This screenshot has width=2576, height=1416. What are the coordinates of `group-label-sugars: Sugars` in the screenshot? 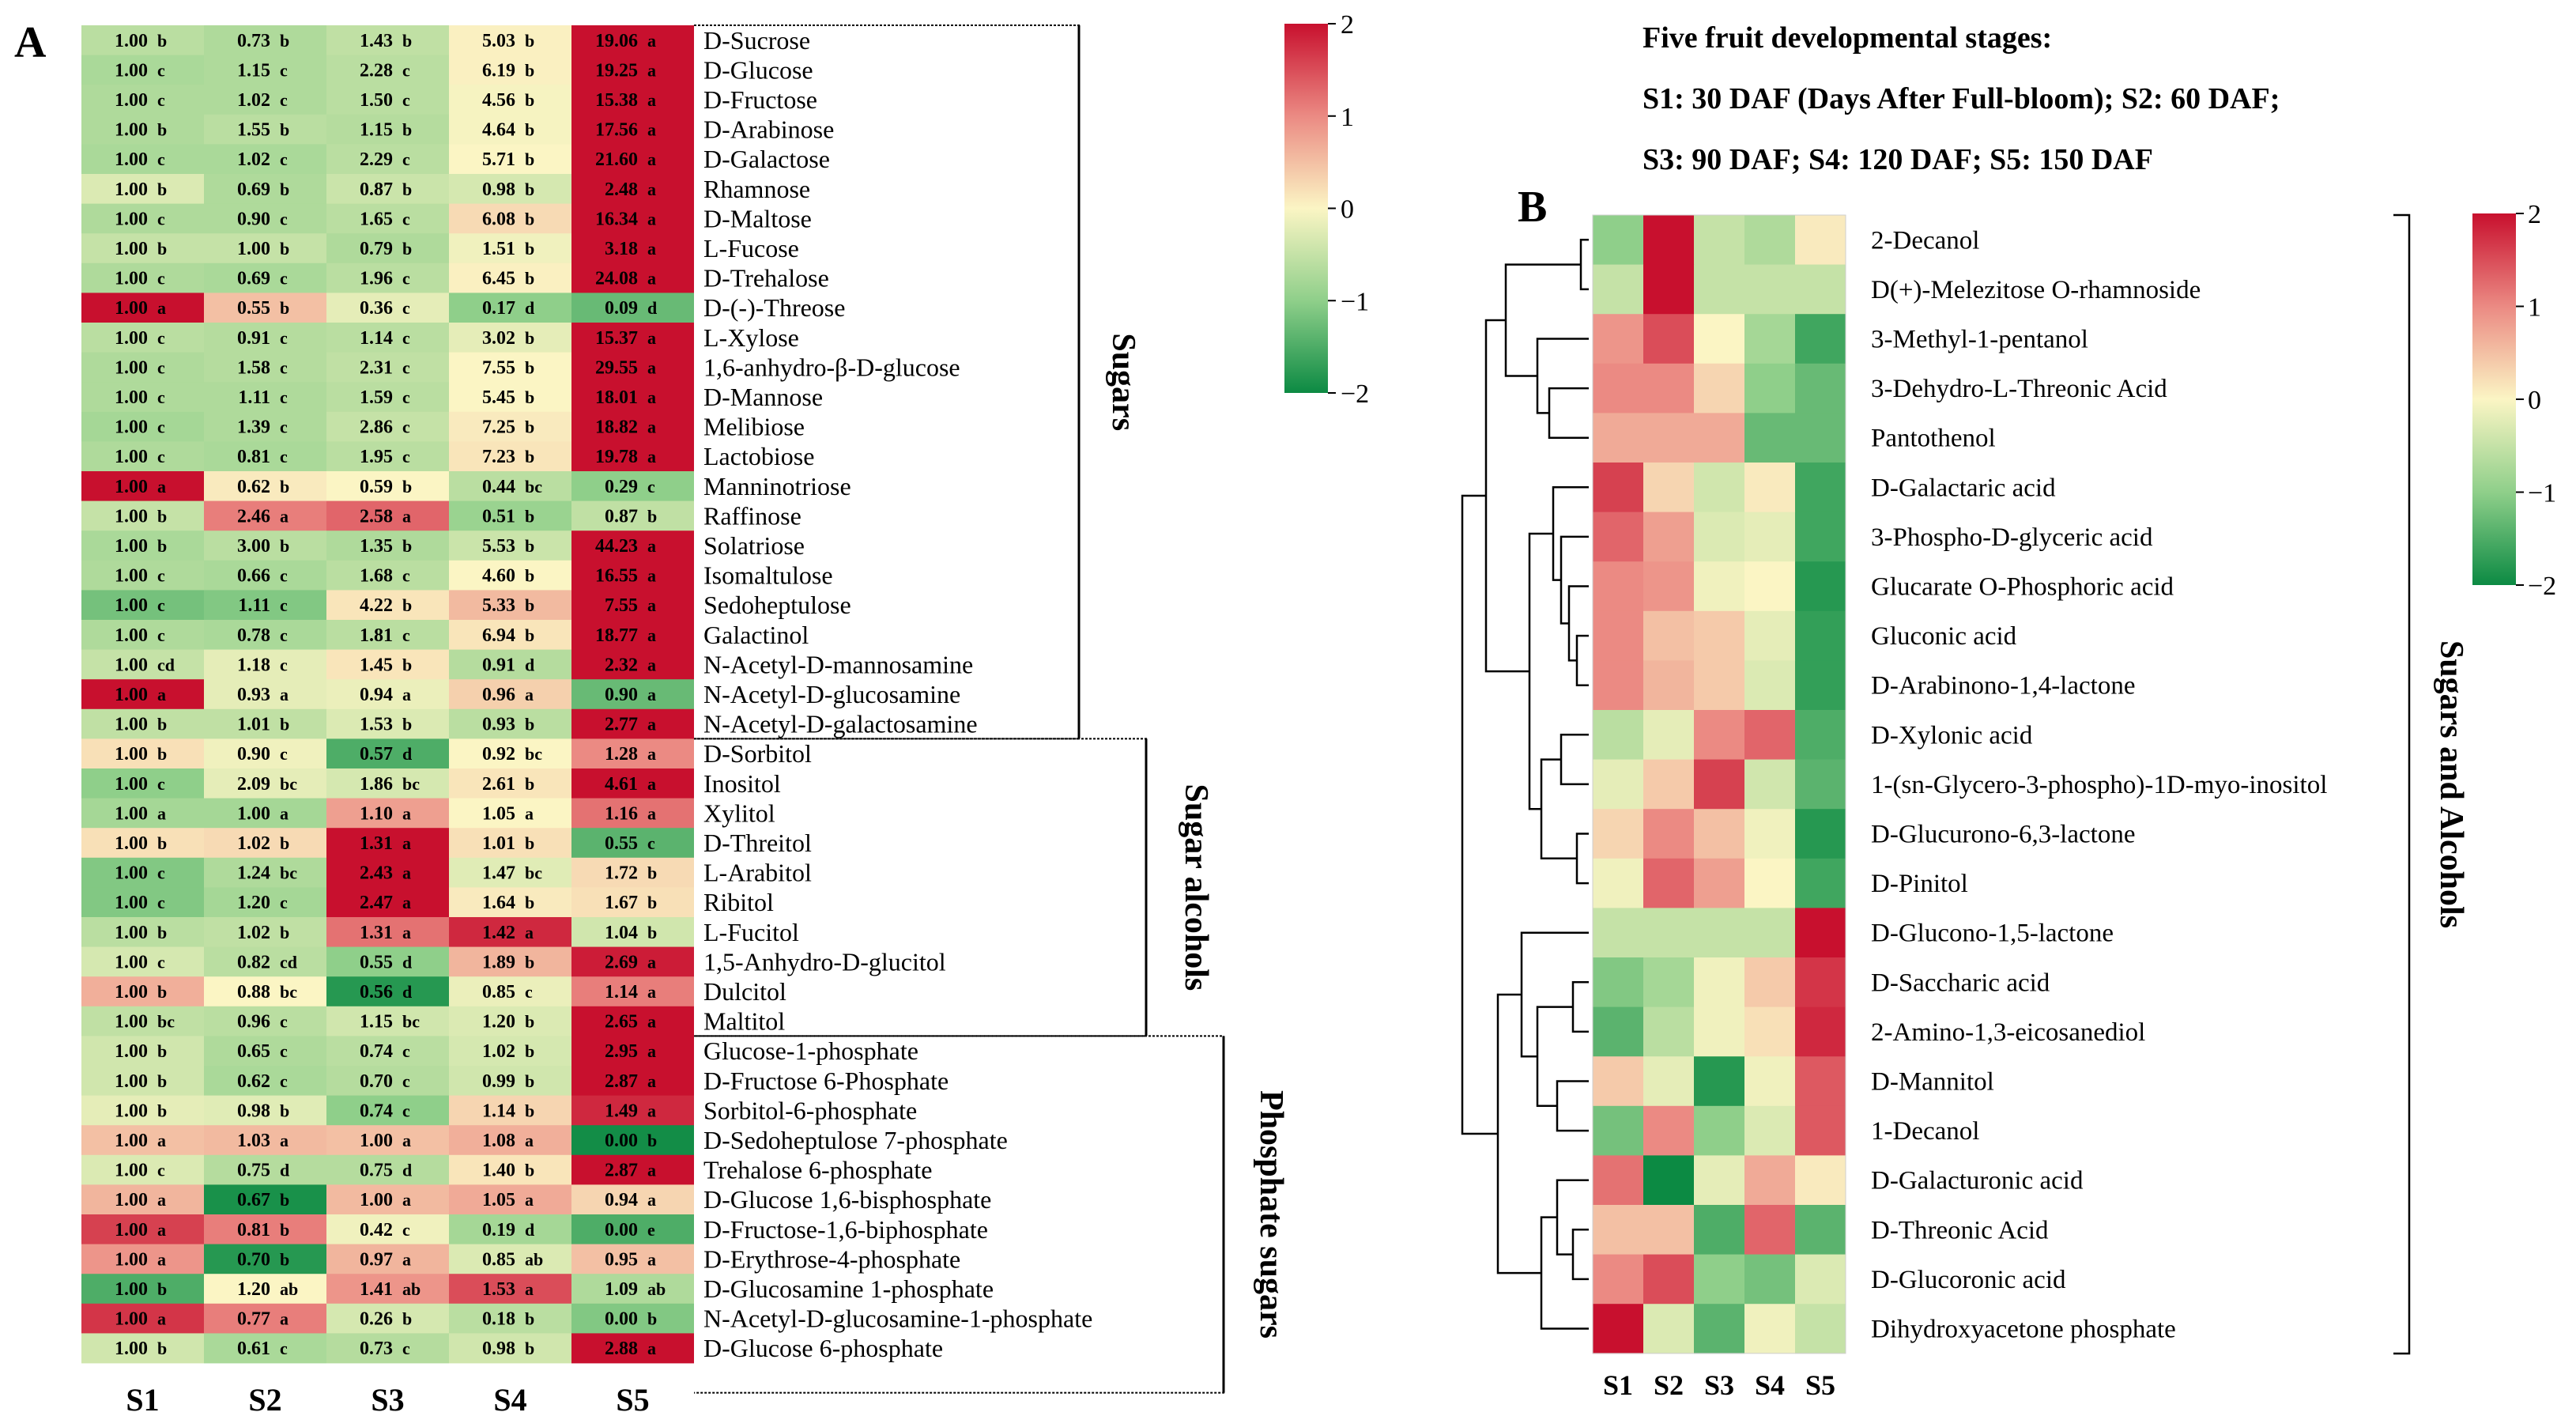 It's located at (1123, 382).